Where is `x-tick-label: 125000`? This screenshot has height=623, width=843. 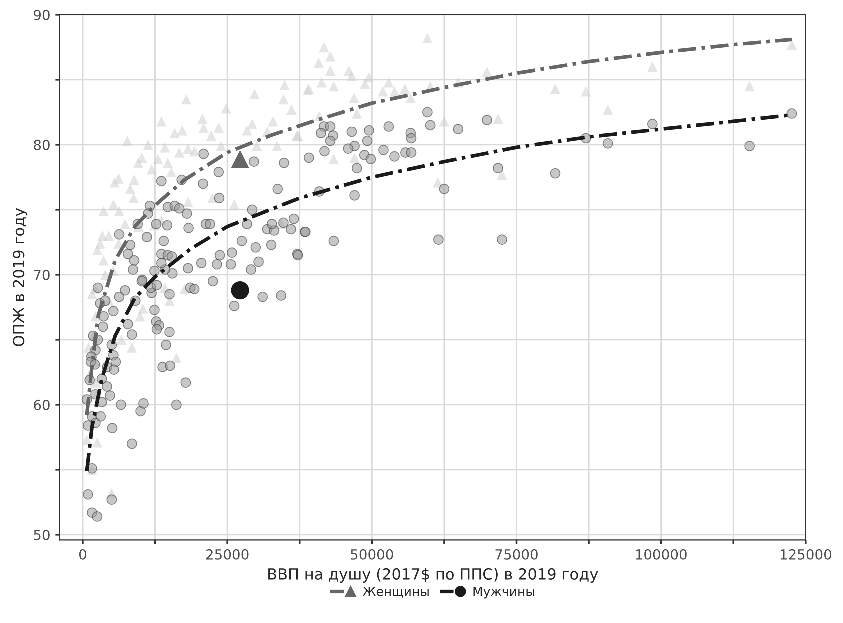
x-tick-label: 125000 is located at coordinates (806, 554).